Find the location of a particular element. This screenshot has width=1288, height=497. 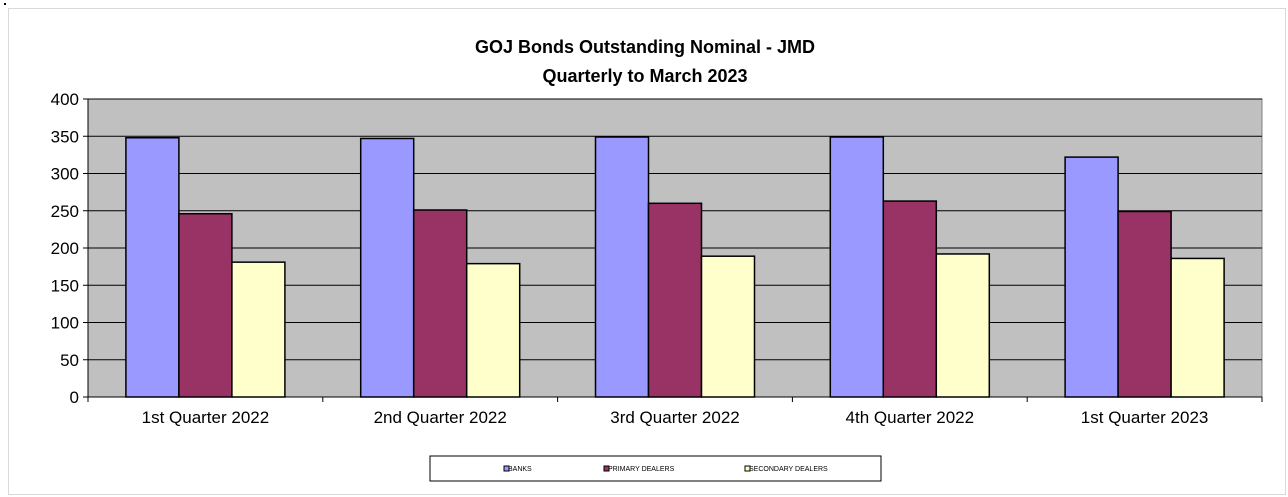

x-tick-label: 3rd Quarter 2022 is located at coordinates (674, 417).